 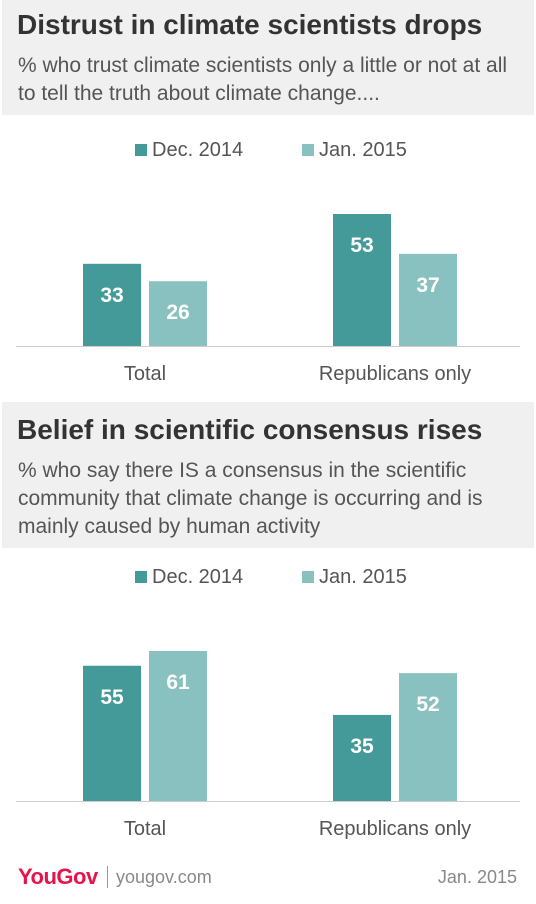 I want to click on footer: YouGov yougov.com Jan. 2015, so click(x=268, y=878).